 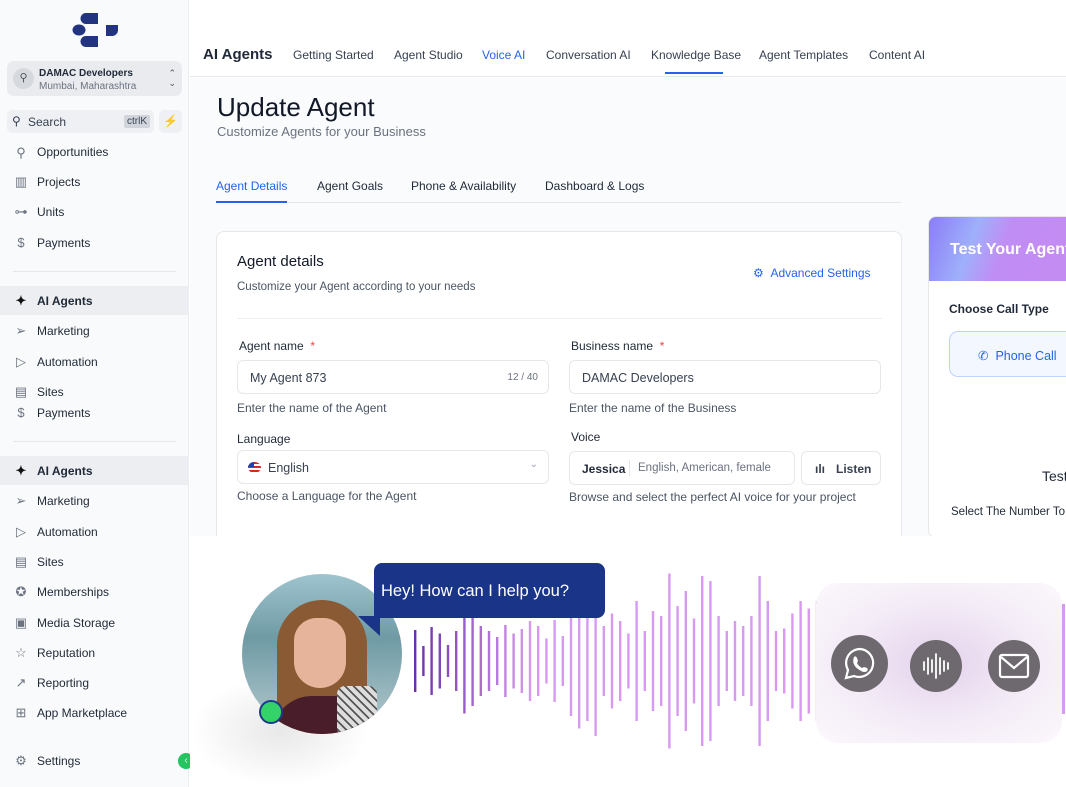 What do you see at coordinates (393, 467) in the screenshot?
I see `language-select: English ⌄` at bounding box center [393, 467].